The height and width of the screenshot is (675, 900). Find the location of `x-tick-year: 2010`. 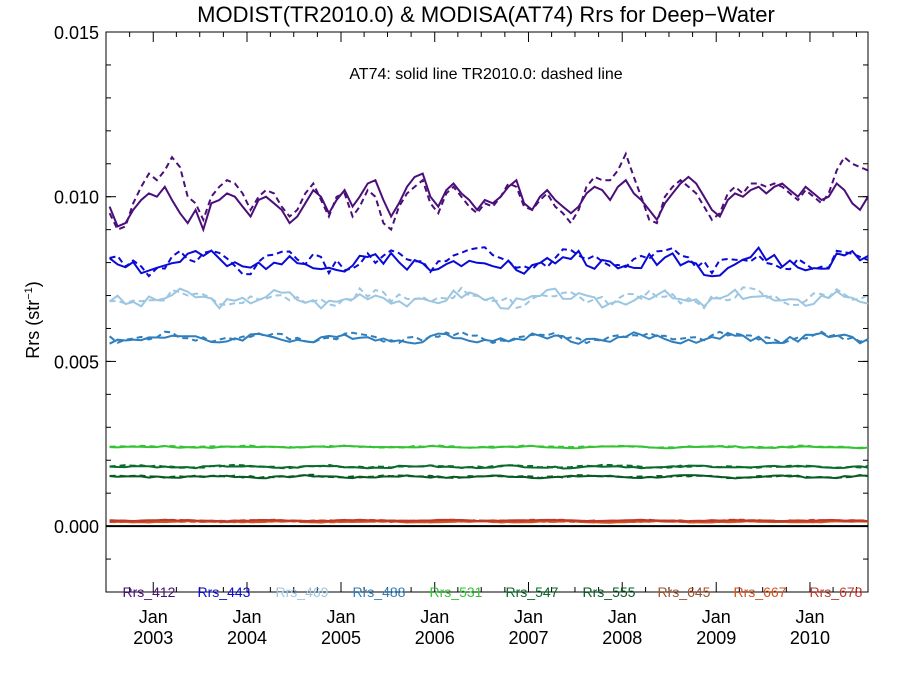

x-tick-year: 2010 is located at coordinates (810, 638).